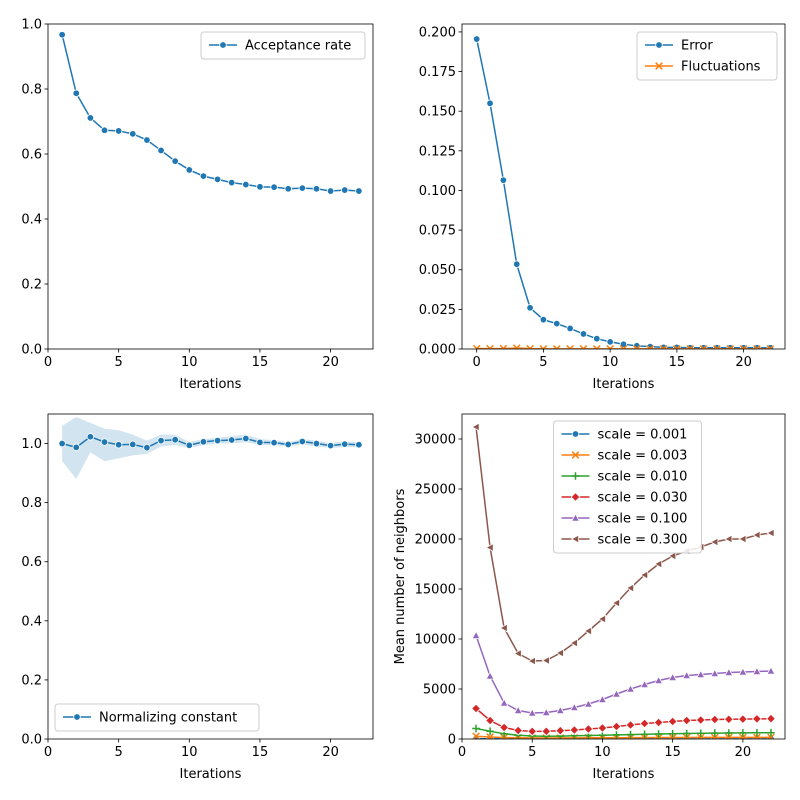  Describe the element at coordinates (31, 350) in the screenshot. I see `y-tick-label: 0.0` at that location.